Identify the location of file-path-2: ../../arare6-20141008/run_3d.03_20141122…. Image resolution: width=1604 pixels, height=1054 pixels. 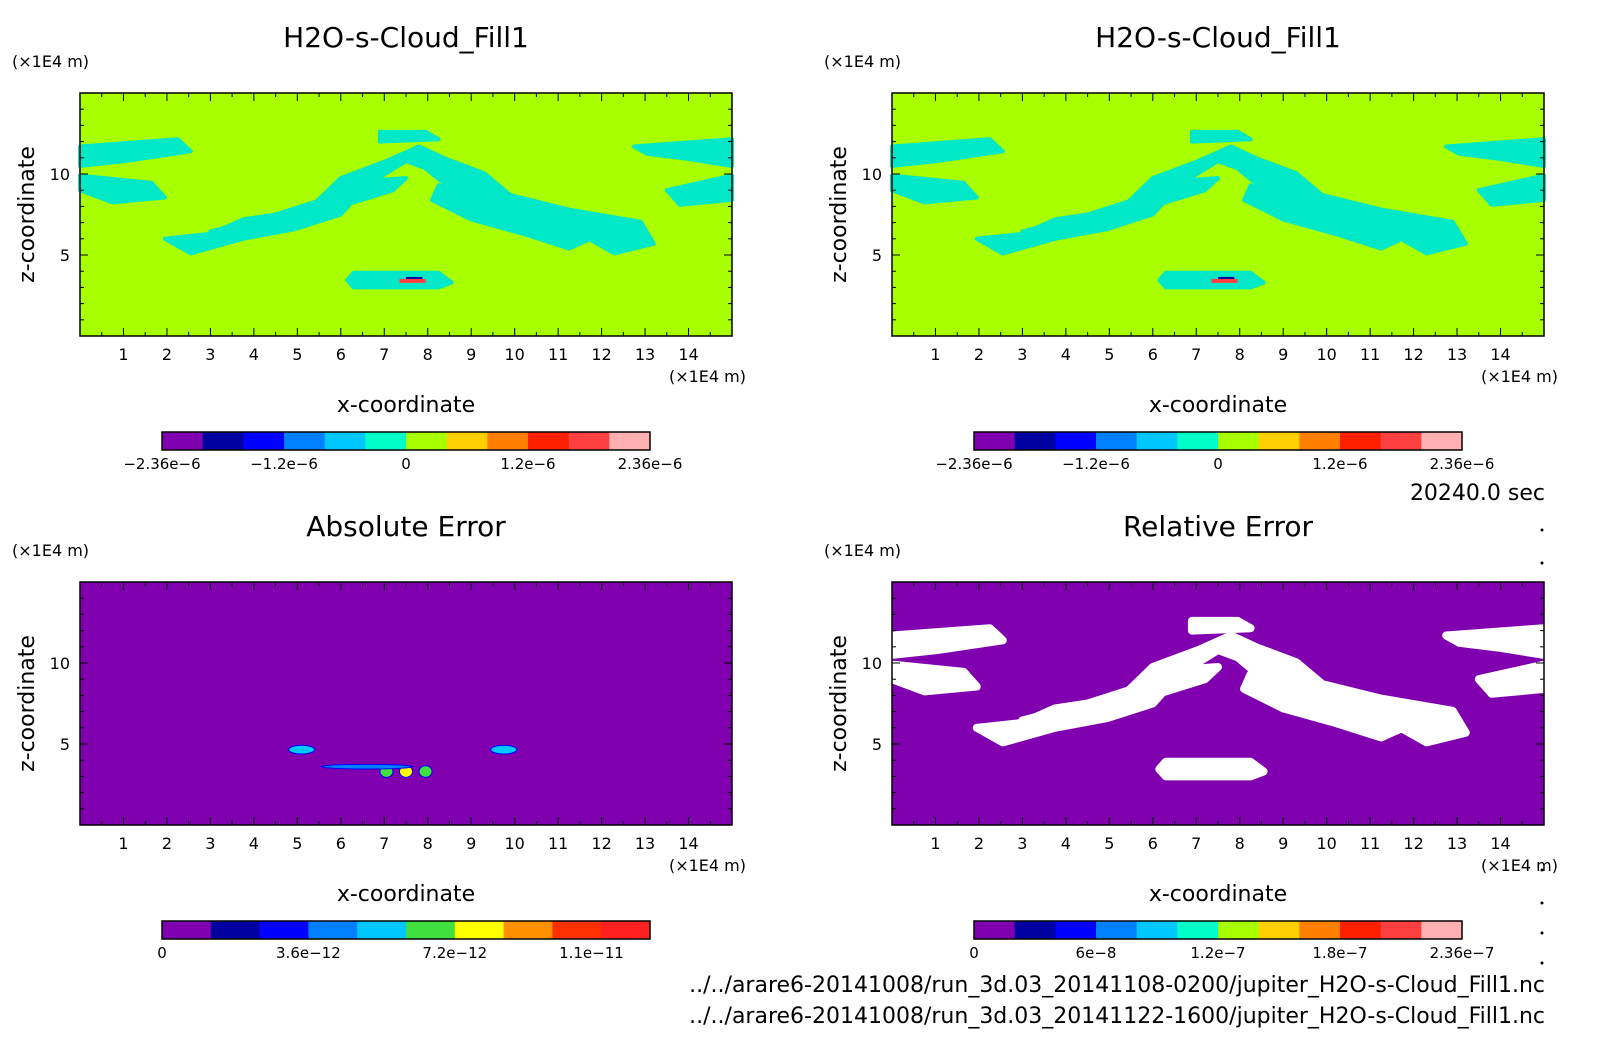
(1117, 1016).